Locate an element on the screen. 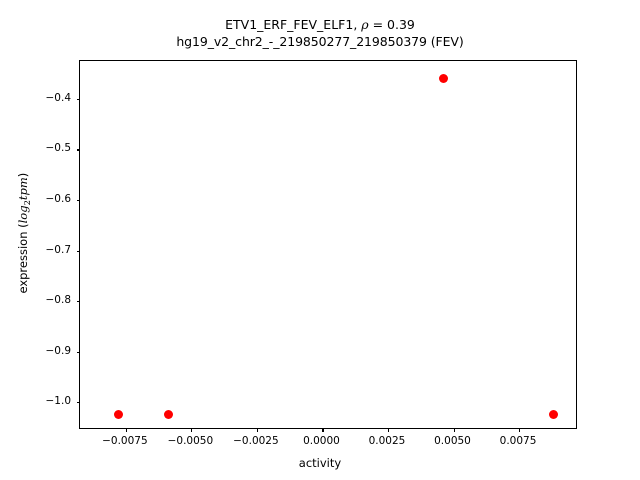 The height and width of the screenshot is (480, 640). y-axis-label-math: log2tpm is located at coordinates (24, 200).